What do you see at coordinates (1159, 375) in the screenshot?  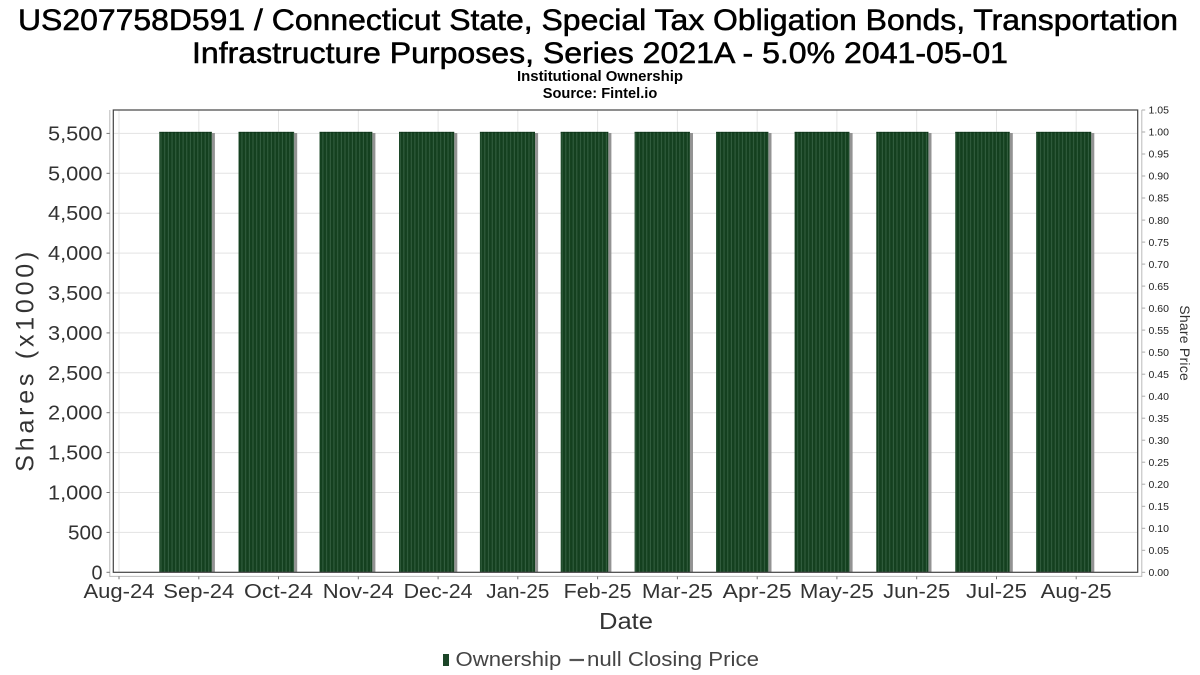 I see `svg-text: 0.45` at bounding box center [1159, 375].